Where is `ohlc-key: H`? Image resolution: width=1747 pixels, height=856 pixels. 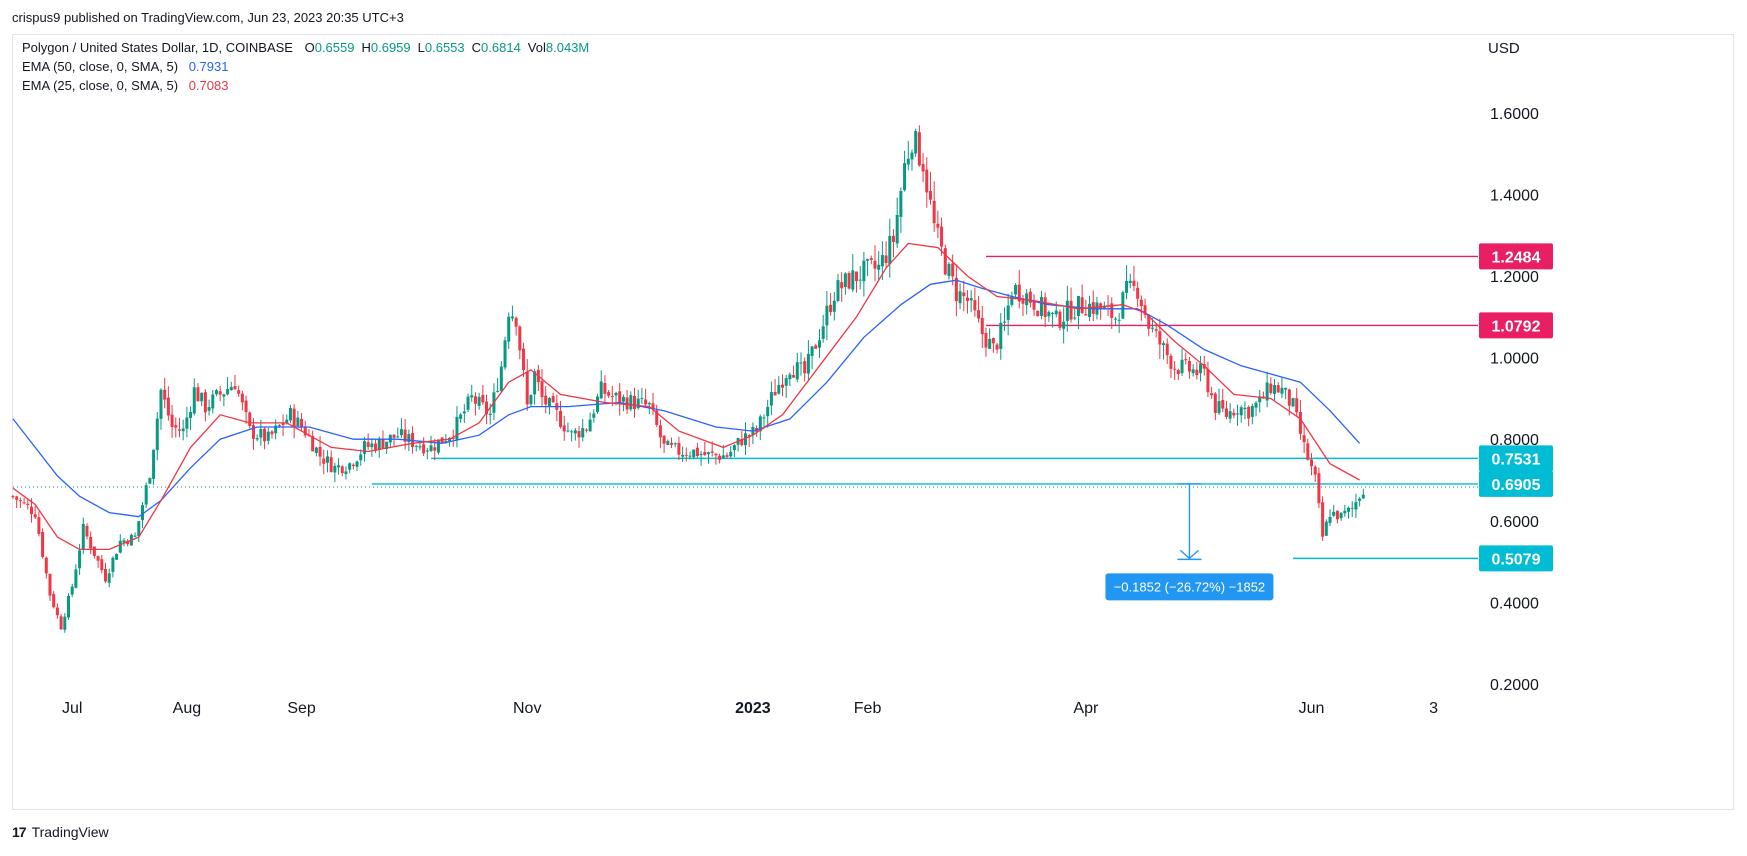
ohlc-key: H is located at coordinates (366, 47).